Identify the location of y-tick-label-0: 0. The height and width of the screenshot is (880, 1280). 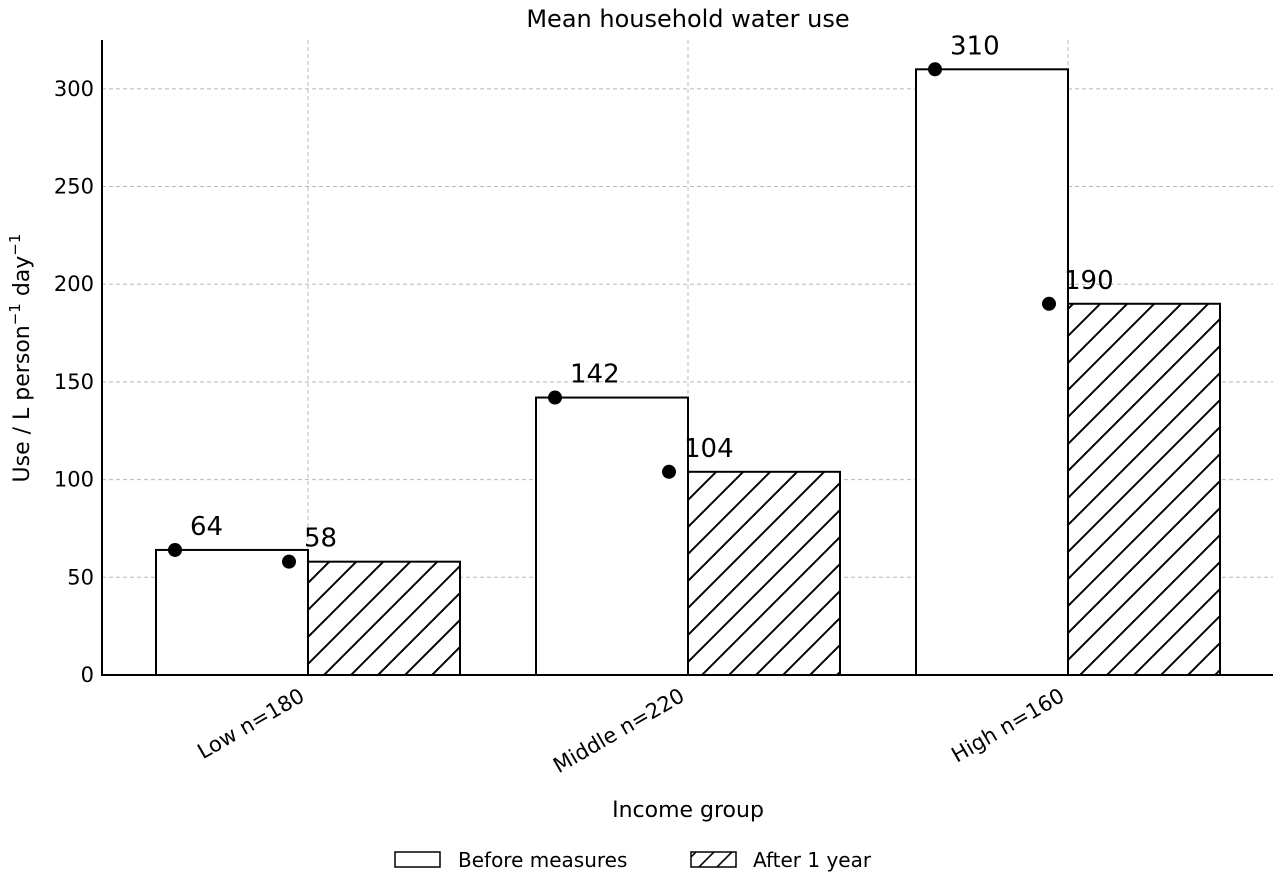
(87, 675).